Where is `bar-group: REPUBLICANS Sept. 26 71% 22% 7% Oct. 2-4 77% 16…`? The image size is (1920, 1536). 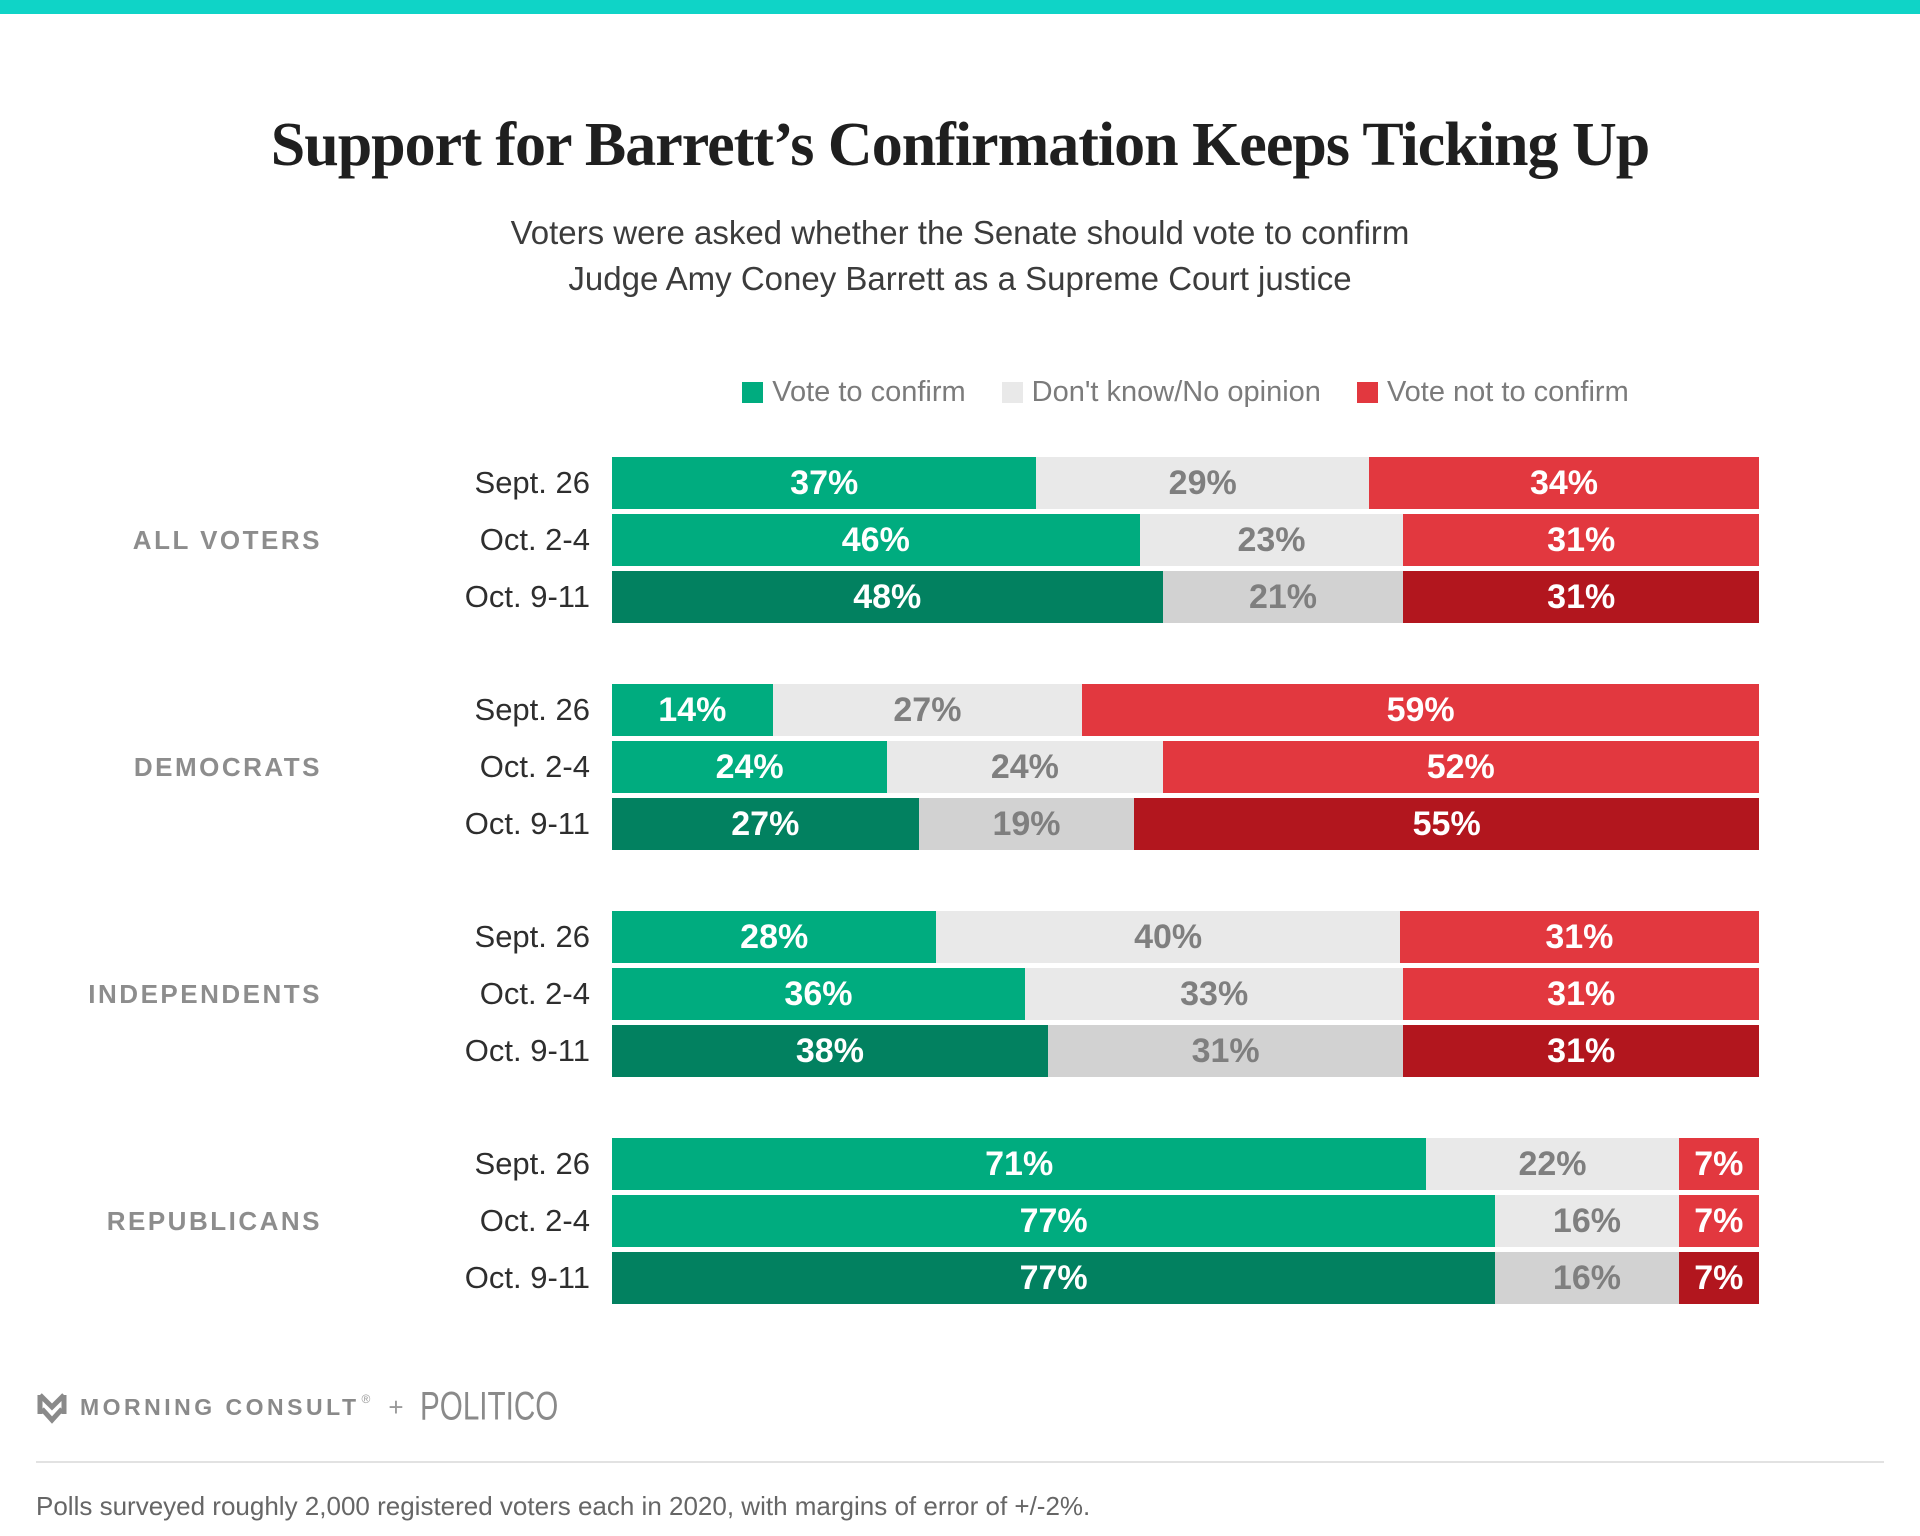 bar-group: REPUBLICANS Sept. 26 71% 22% 7% Oct. 2-4 77% 16… is located at coordinates (960, 1221).